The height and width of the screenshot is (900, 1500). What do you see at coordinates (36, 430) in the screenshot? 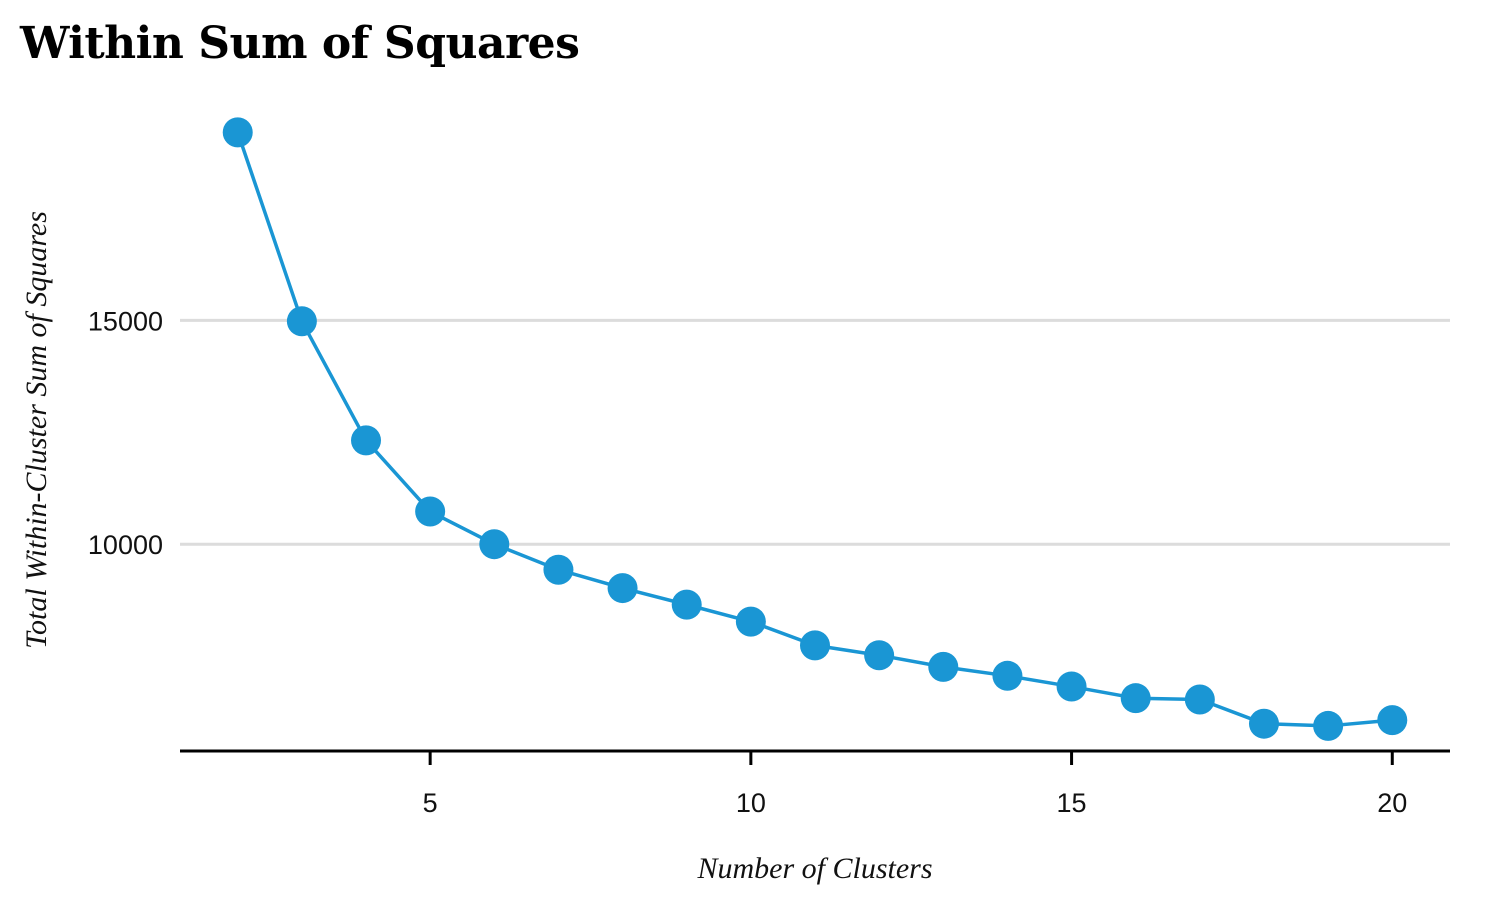
I see `y-axis-title: Total Within-Cluster Sum of Squares` at bounding box center [36, 430].